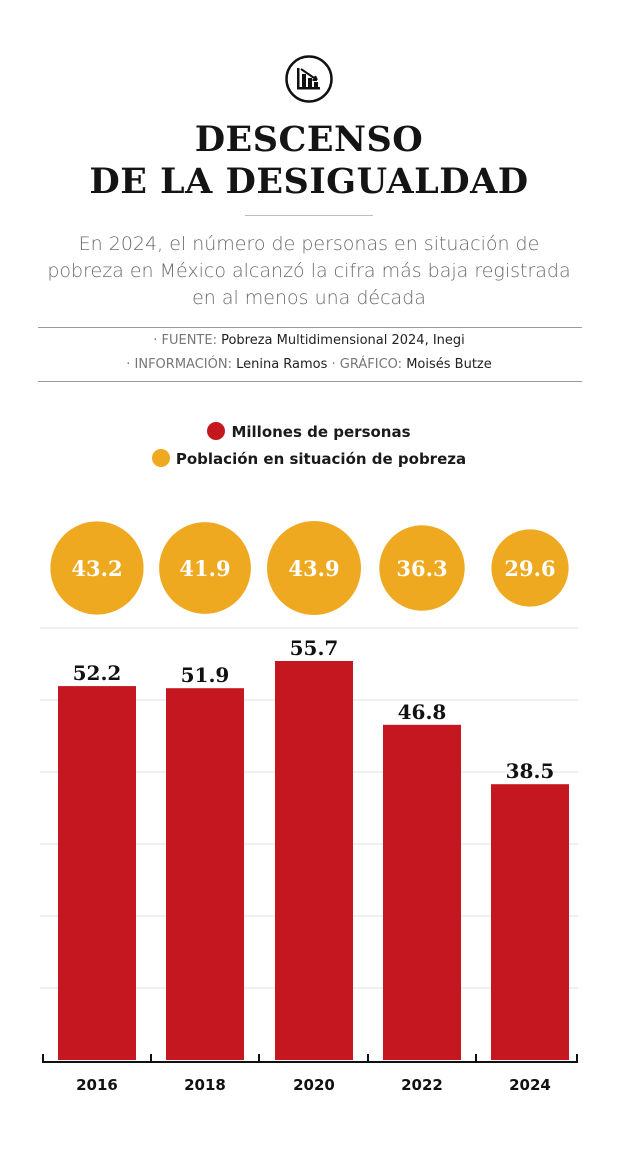 Image resolution: width=618 pixels, height=1154 pixels. I want to click on legend-millones-label: Millones de personas, so click(321, 432).